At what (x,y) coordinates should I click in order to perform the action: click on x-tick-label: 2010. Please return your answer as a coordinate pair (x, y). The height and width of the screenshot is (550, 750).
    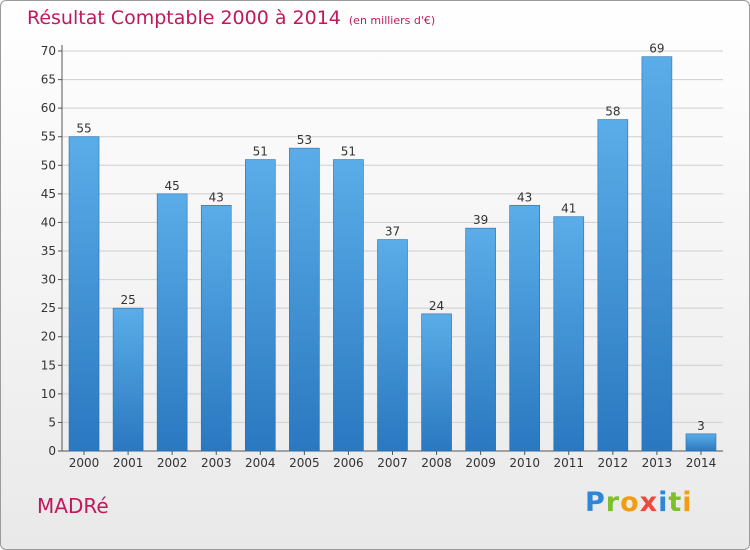
    Looking at the image, I should click on (524, 463).